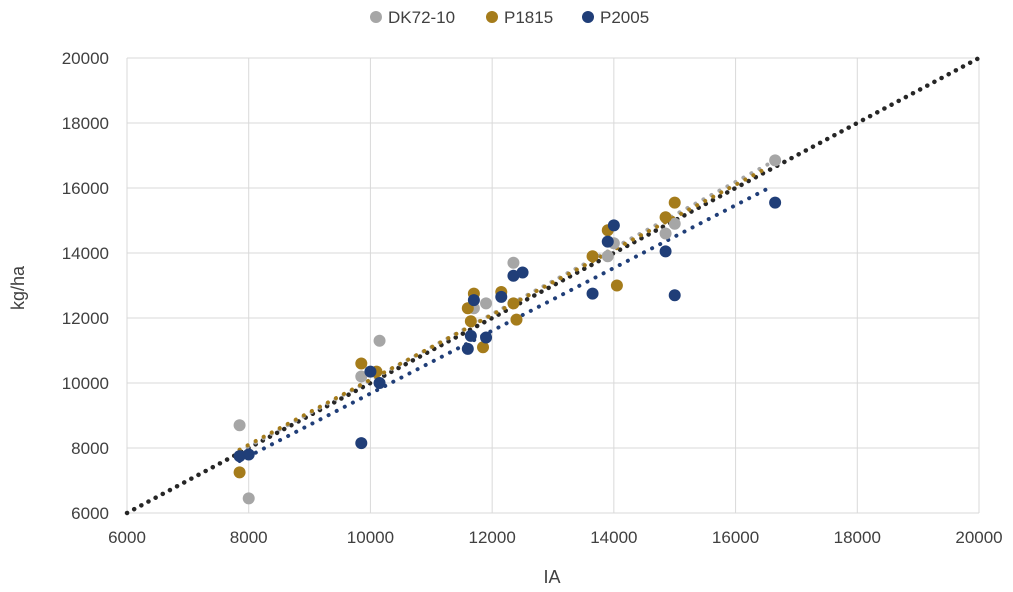  I want to click on x-tick-label: 10000, so click(370, 537).